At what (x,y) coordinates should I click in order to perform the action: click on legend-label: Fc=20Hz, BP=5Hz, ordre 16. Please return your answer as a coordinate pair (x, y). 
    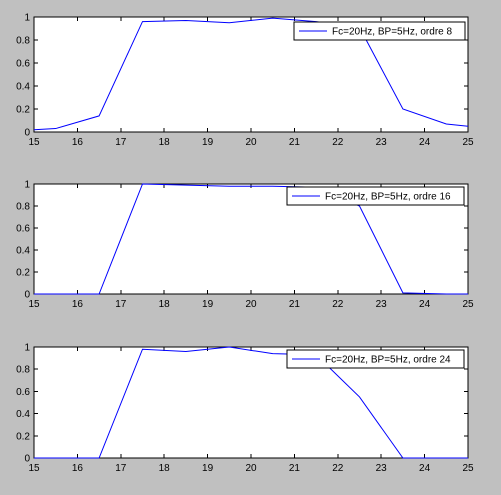
    Looking at the image, I should click on (388, 197).